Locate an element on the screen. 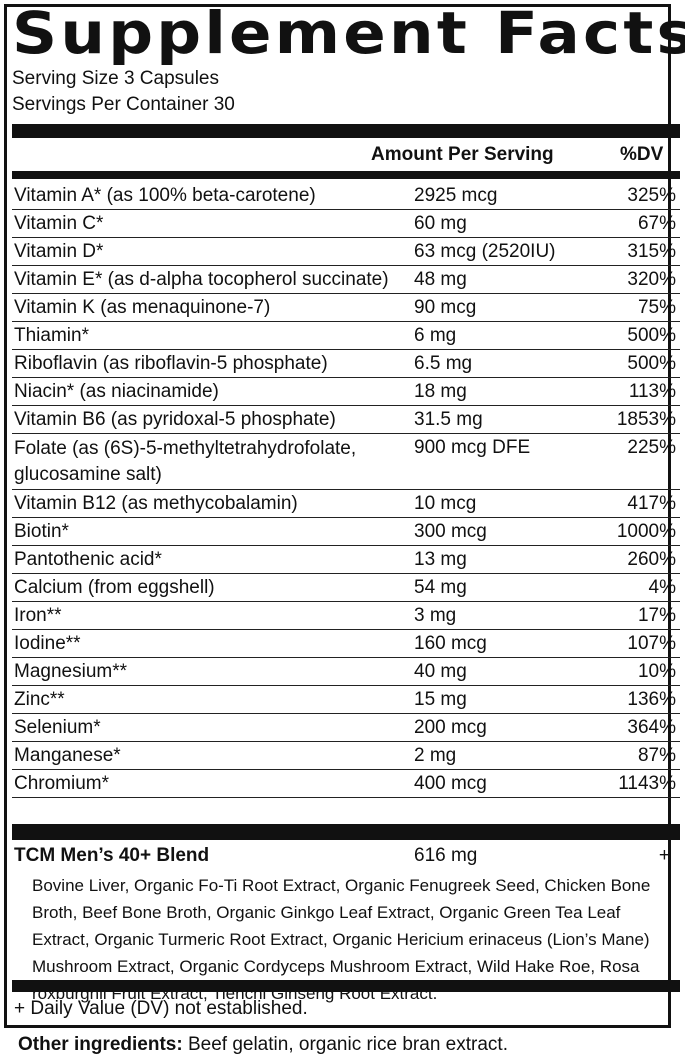 This screenshot has width=685, height=1062. nutrient-amount: 48 mg is located at coordinates (440, 279).